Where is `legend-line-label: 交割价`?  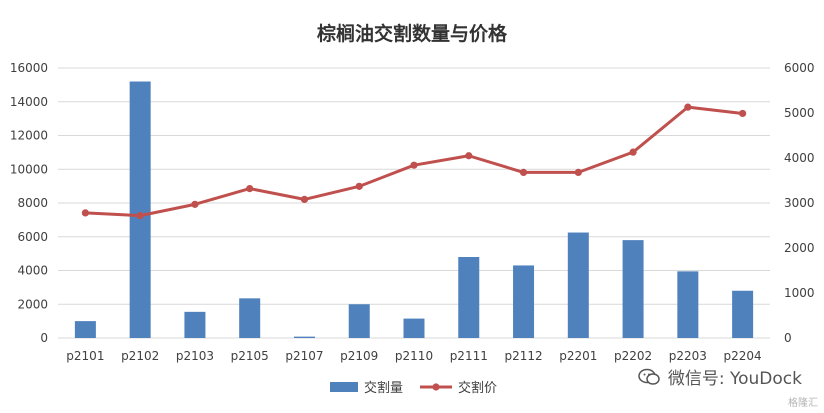
legend-line-label: 交割价 is located at coordinates (477, 388).